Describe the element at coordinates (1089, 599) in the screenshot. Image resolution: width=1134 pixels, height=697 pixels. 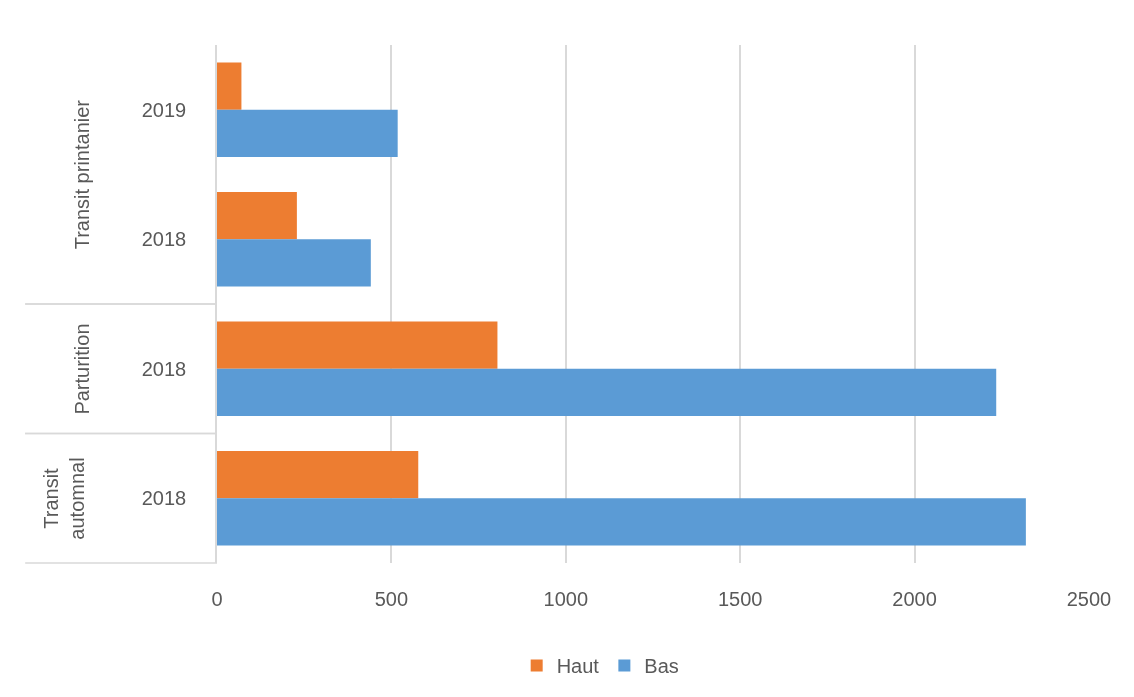
I see `x-tick-label: 2500` at that location.